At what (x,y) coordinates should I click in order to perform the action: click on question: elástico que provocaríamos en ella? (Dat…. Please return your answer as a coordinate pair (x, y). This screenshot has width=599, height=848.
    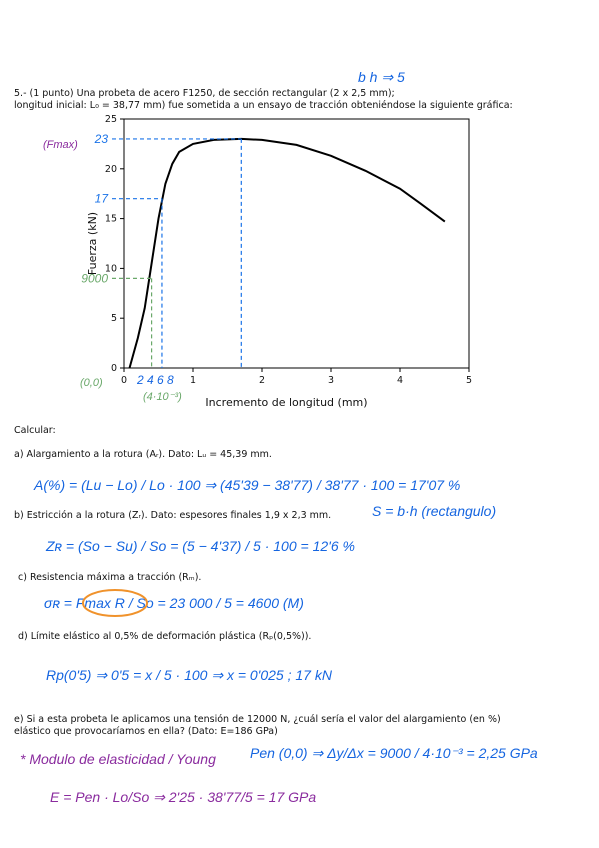
    Looking at the image, I should click on (146, 731).